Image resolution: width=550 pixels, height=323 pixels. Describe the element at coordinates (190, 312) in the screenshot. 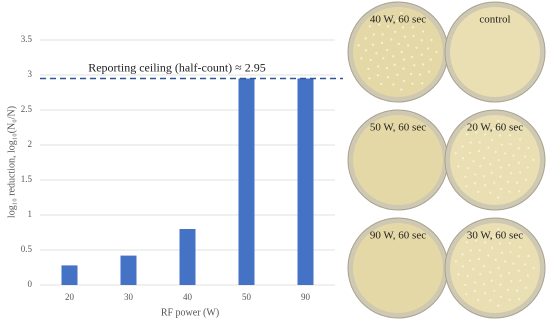

I see `x-axis-title: RF power (W)` at that location.